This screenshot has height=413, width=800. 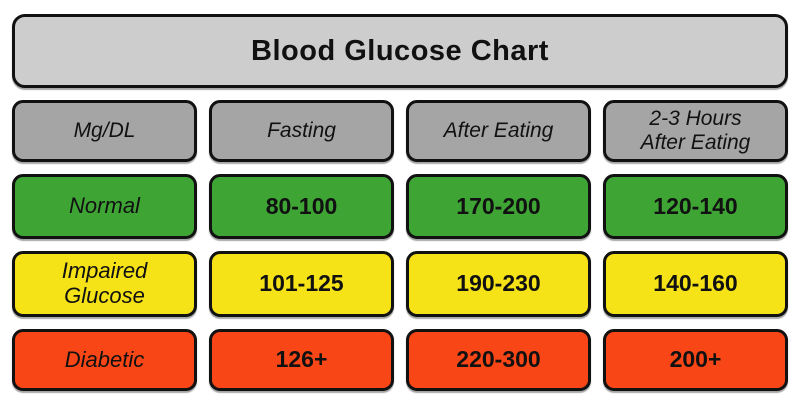 I want to click on header-cell-2-3-hours-after-eating: 2-3 Hours After Eating, so click(x=695, y=131).